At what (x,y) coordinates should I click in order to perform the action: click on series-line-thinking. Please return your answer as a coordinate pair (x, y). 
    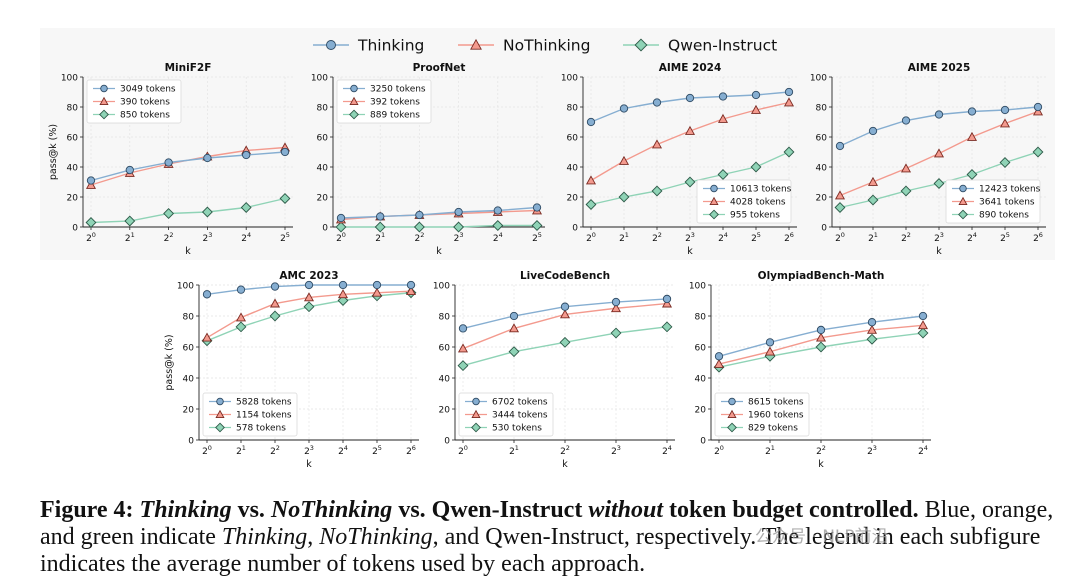
    Looking at the image, I should click on (439, 212).